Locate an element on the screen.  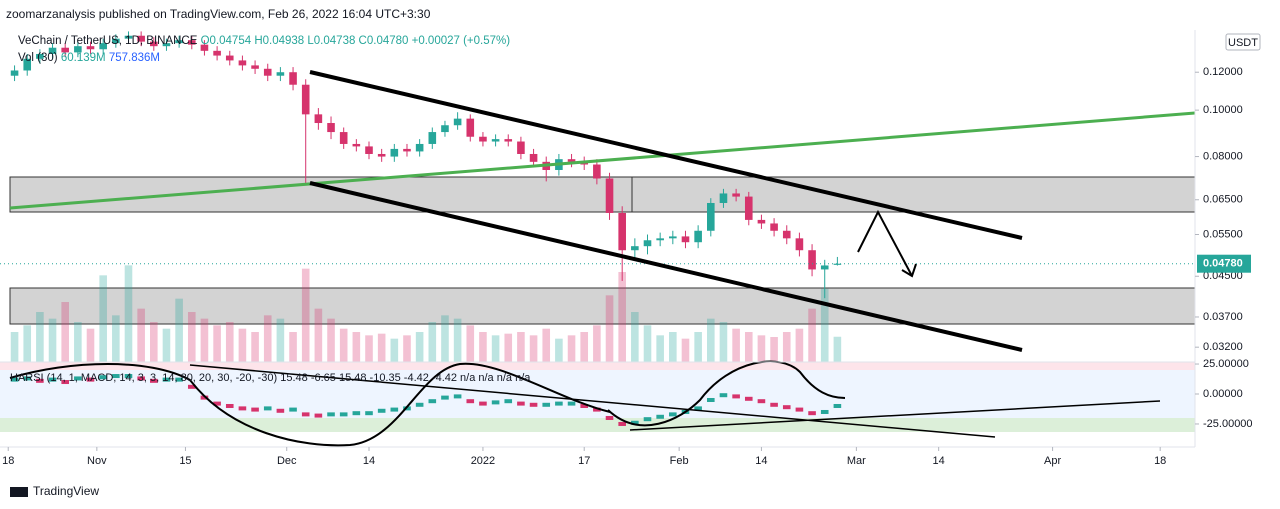
y-tick-label: 0.05500 is located at coordinates (1223, 234).